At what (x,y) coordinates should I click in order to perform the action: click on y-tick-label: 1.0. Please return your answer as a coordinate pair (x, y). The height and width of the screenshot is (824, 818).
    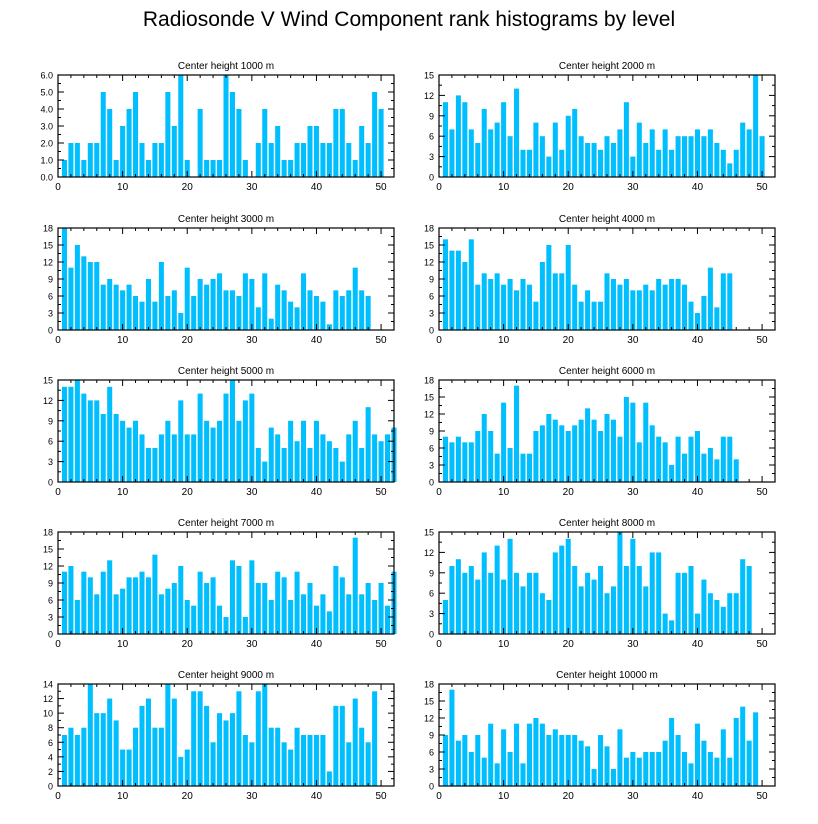
    Looking at the image, I should click on (46, 161).